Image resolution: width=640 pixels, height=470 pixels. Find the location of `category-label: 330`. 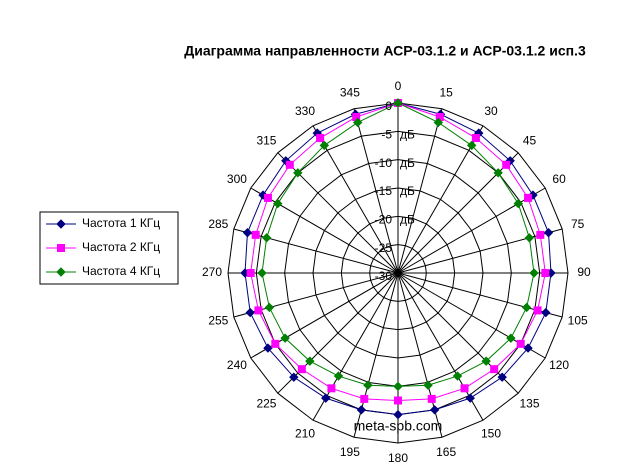

category-label: 330 is located at coordinates (305, 111).